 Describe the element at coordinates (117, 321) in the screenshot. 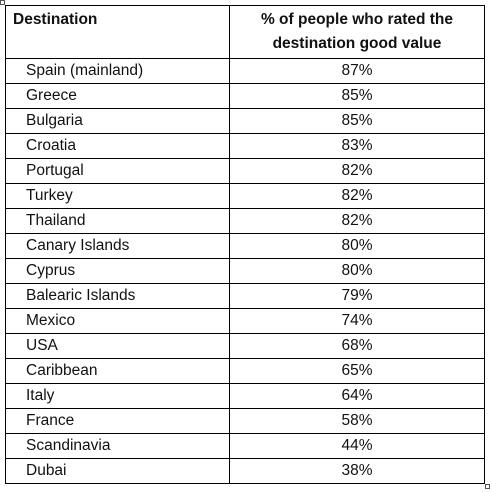

I see `destination-cell: Mexico` at that location.